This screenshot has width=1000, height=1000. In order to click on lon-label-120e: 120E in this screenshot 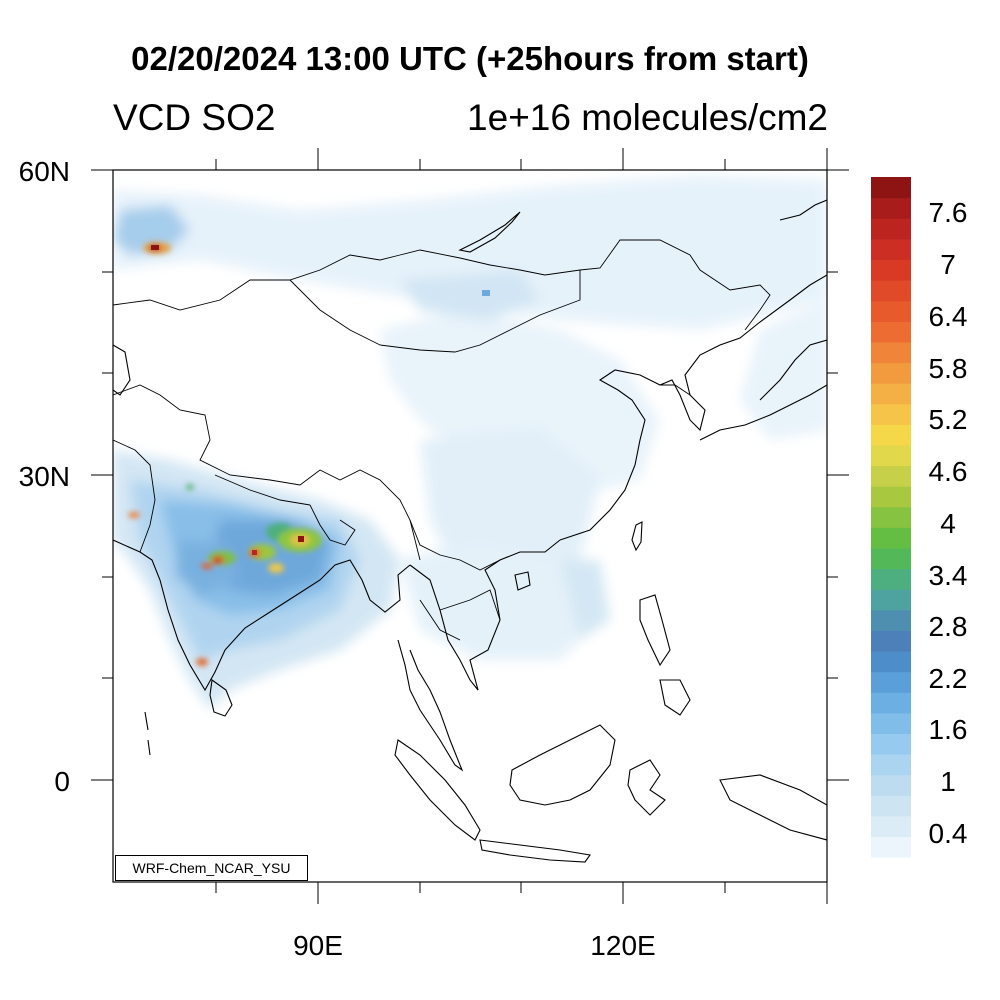, I will do `click(623, 945)`.